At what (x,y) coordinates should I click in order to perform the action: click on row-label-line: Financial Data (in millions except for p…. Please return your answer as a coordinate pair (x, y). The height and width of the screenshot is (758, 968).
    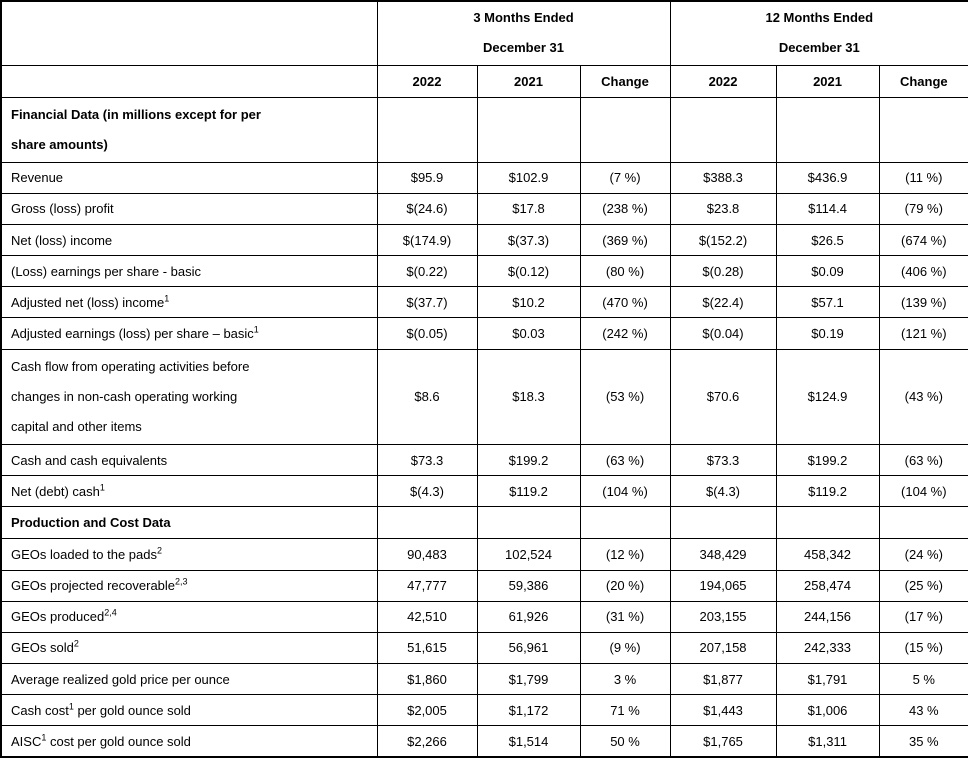
    Looking at the image, I should click on (136, 114).